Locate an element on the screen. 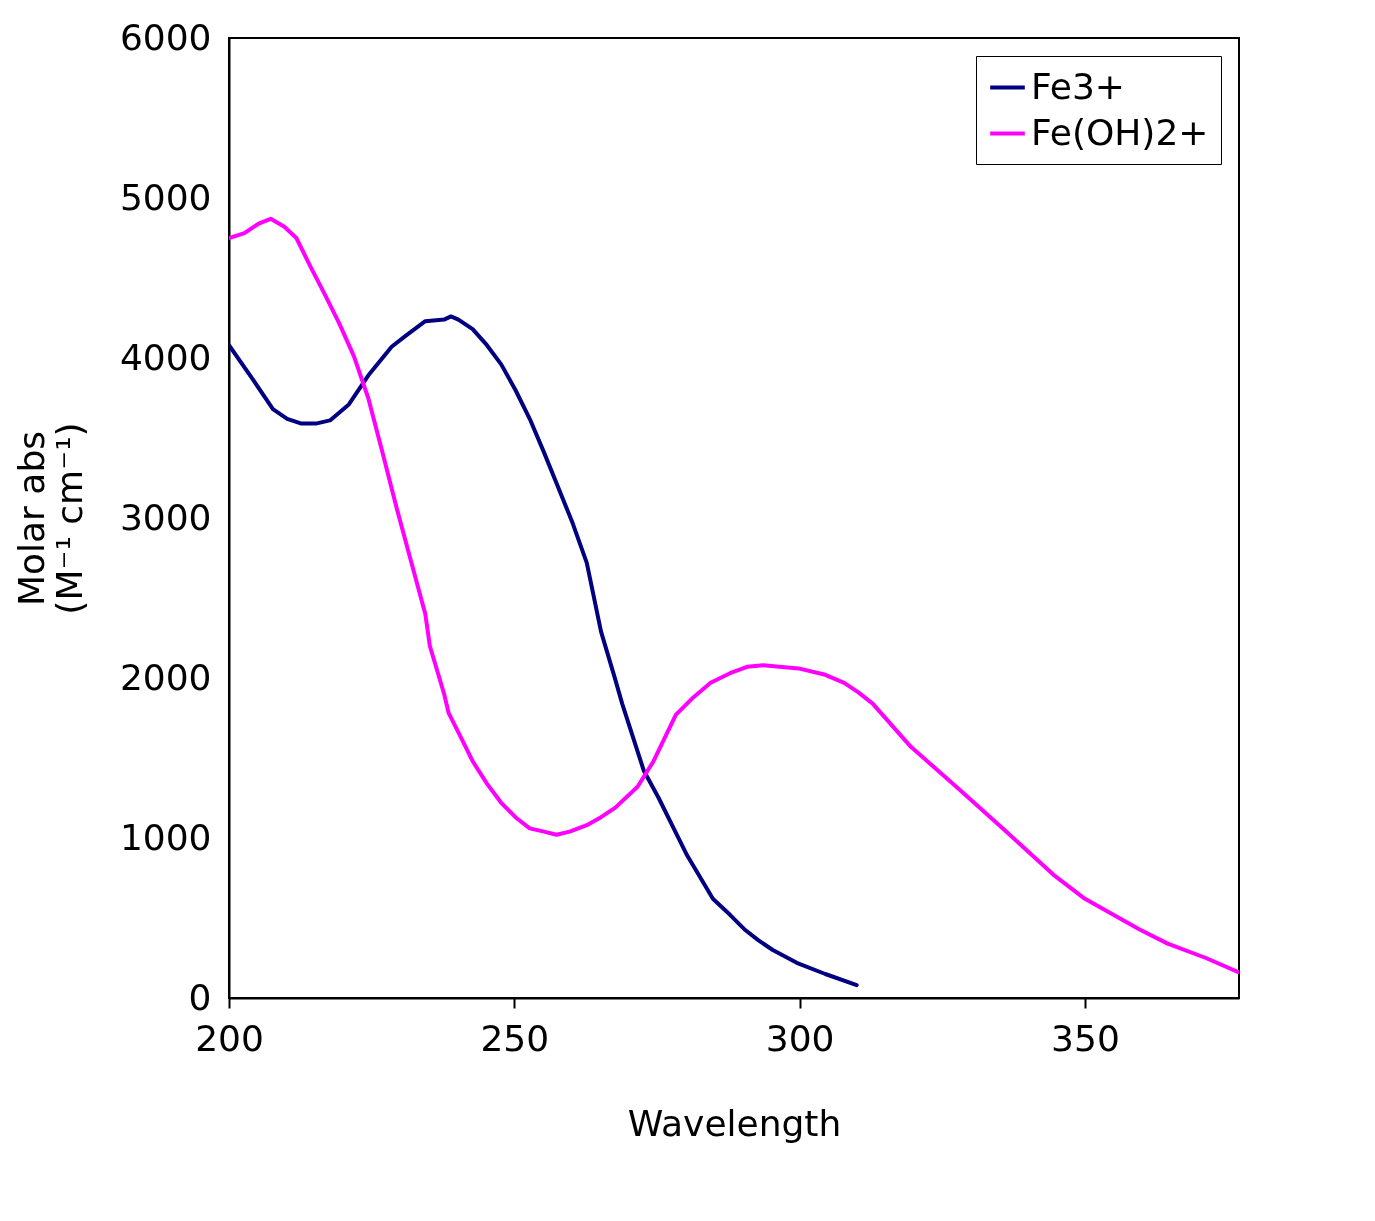 This screenshot has height=1221, width=1375. y-tick-label: 1000 is located at coordinates (165, 837).